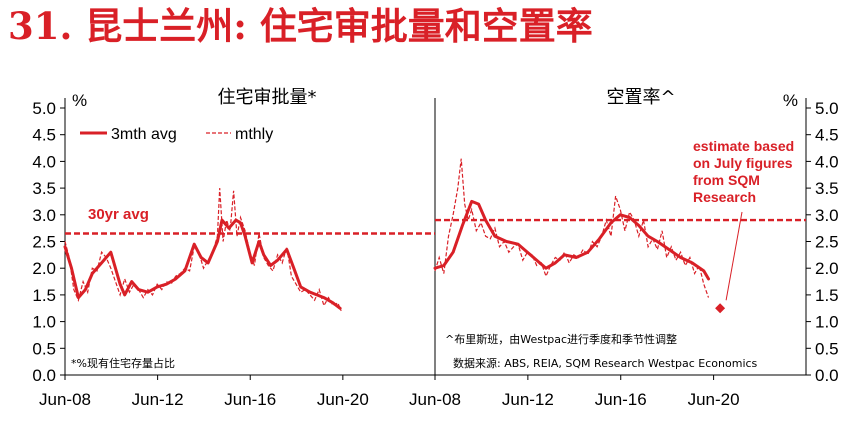 This screenshot has height=425, width=864. Describe the element at coordinates (827, 215) in the screenshot. I see `right-y-tick-label: 3.0` at that location.